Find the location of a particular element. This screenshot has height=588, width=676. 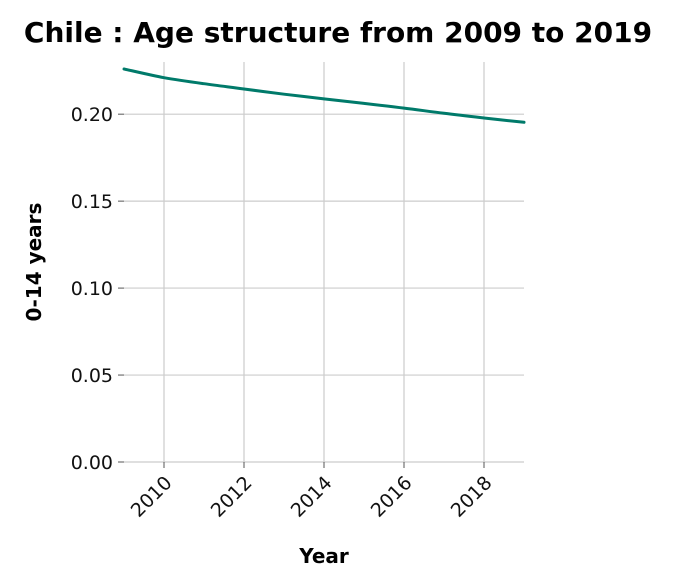

y-tick-label: 0.05 is located at coordinates (92, 376).